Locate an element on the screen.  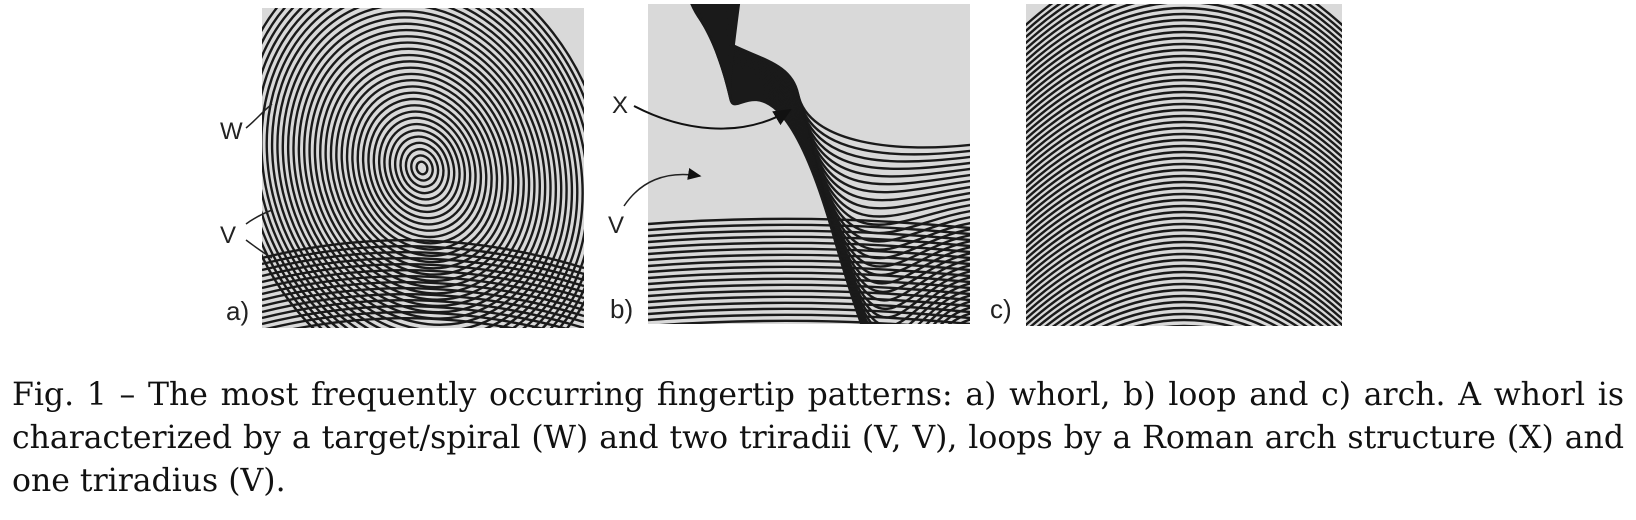
fingerprint-arch-image is located at coordinates (1184, 165).